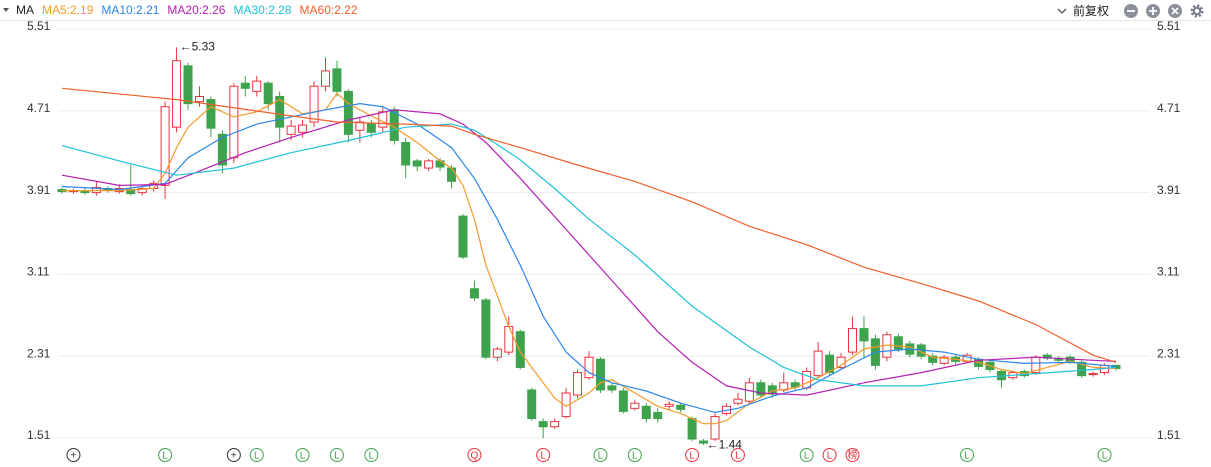 This screenshot has width=1211, height=467. I want to click on y-tick-label-right: 4.71, so click(1169, 108).